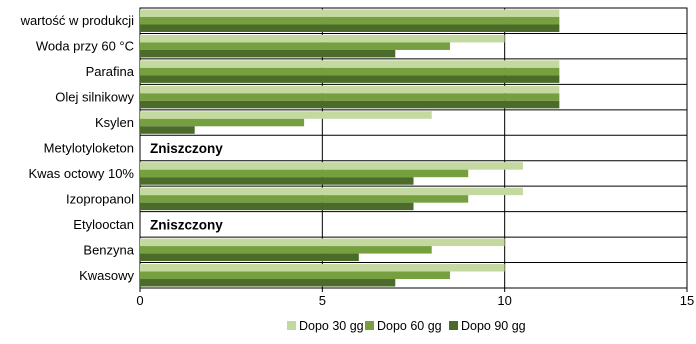 Image resolution: width=696 pixels, height=344 pixels. I want to click on bar-dopo-60-gg-woda-przy-60-c, so click(295, 46).